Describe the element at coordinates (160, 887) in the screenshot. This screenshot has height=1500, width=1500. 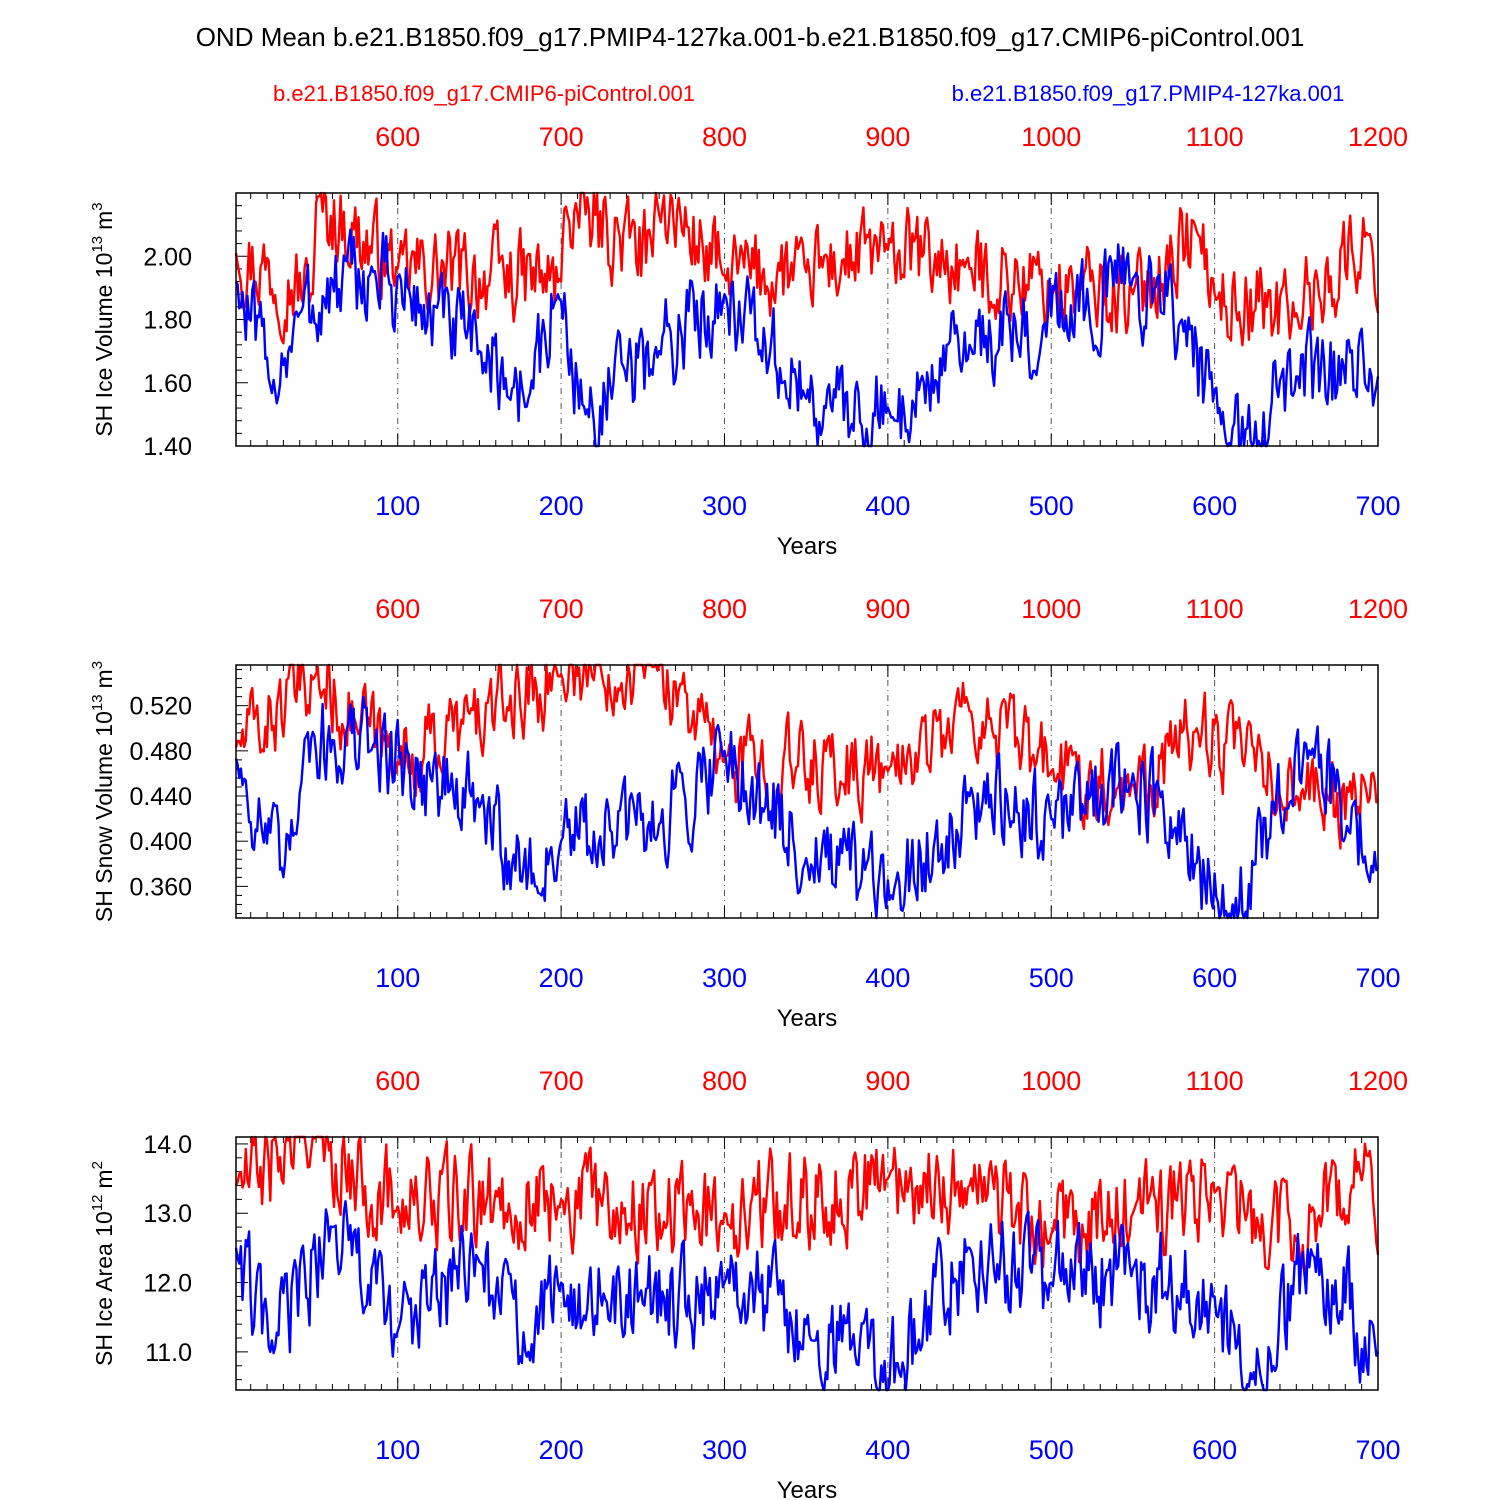
I see `y-tick-label: 0.360` at that location.